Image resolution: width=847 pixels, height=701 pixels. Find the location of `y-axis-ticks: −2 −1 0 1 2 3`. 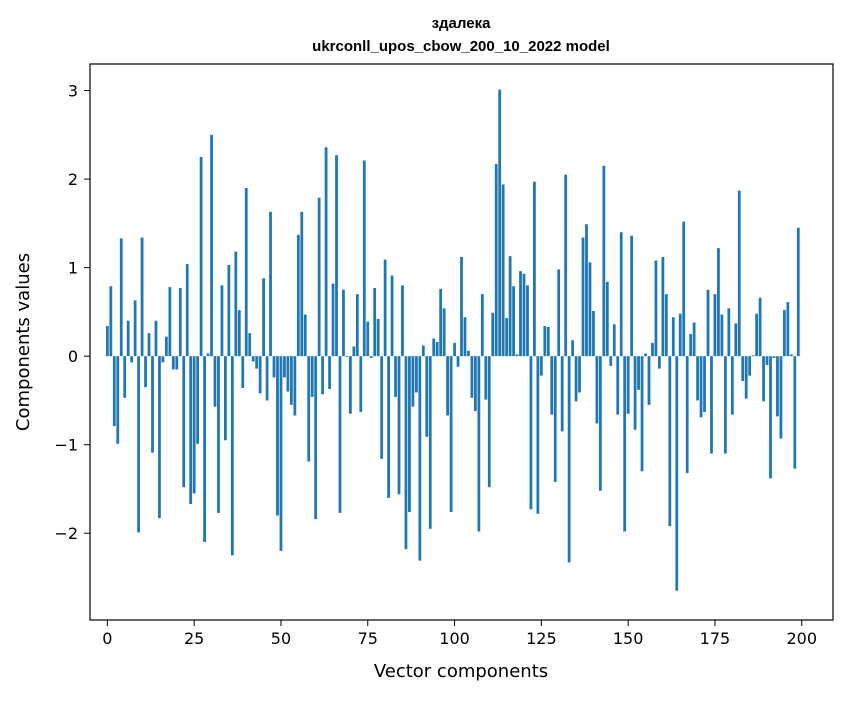

y-axis-ticks: −2 −1 0 1 2 3 is located at coordinates (72, 312).